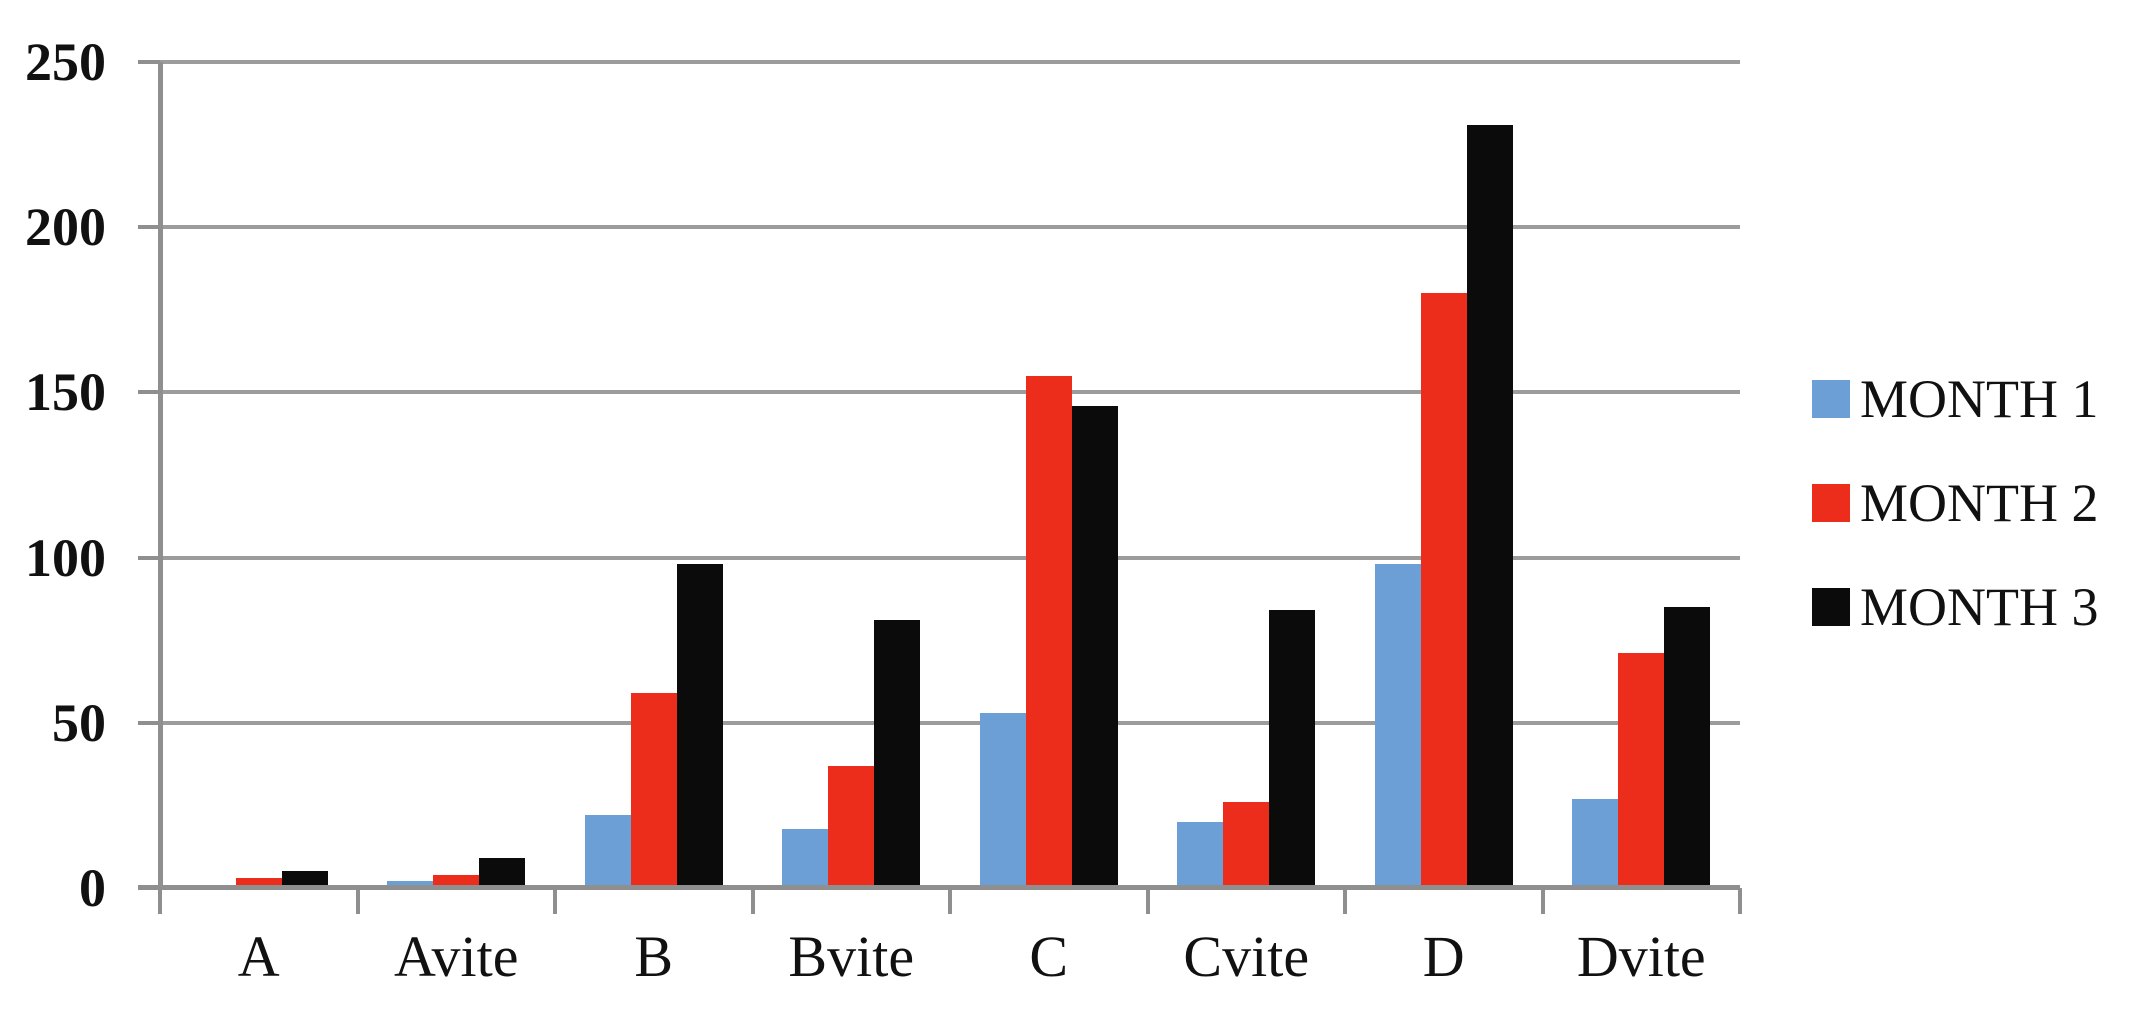 The width and height of the screenshot is (2145, 1021). I want to click on bar-month1-D, so click(1397, 726).